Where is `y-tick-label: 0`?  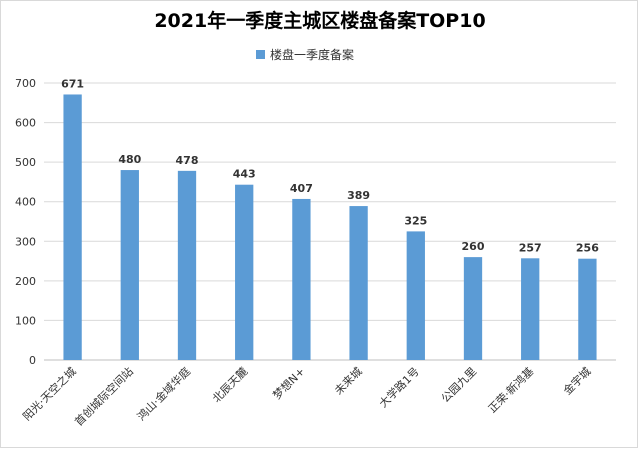 y-tick-label: 0 is located at coordinates (32, 360).